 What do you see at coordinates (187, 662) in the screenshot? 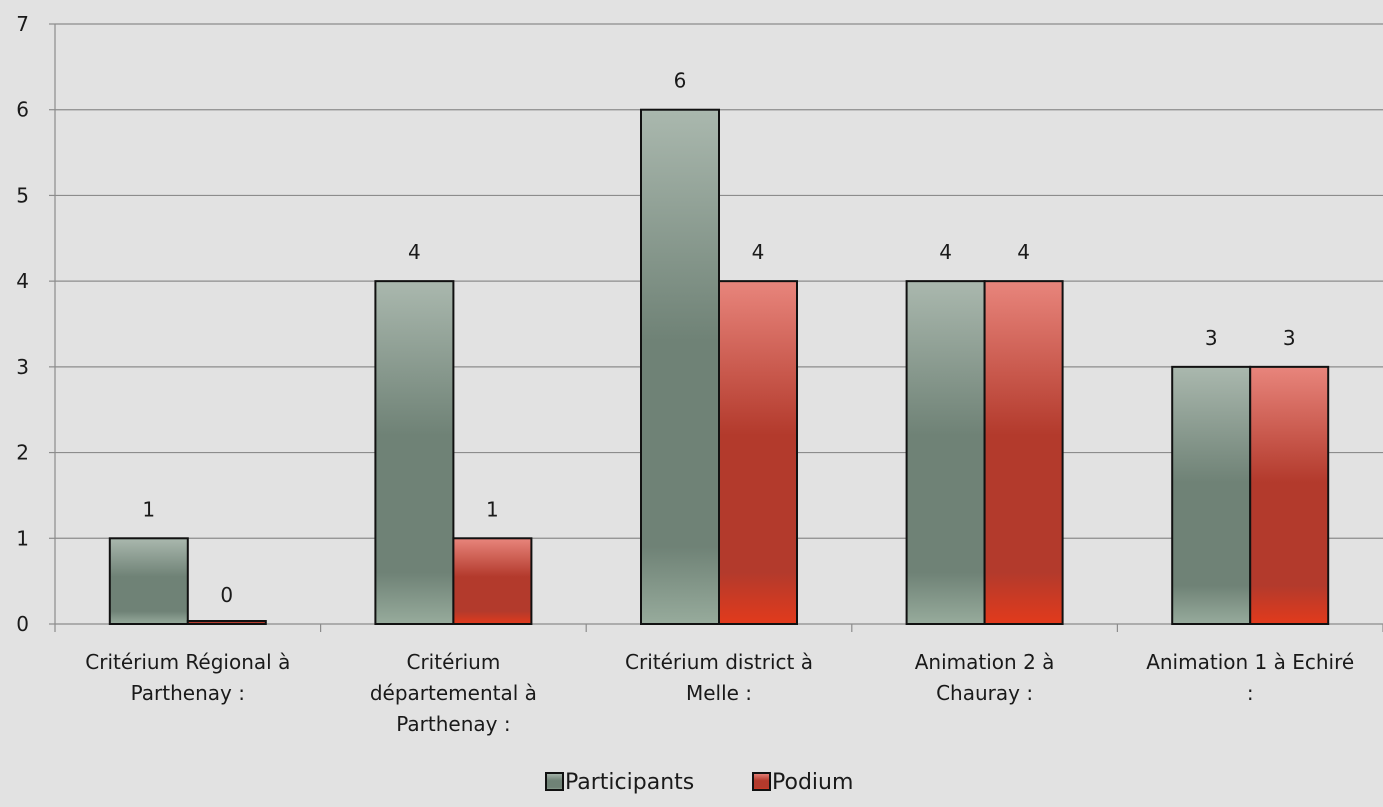
I see `x-category-label-line: Critérium Régional à` at bounding box center [187, 662].